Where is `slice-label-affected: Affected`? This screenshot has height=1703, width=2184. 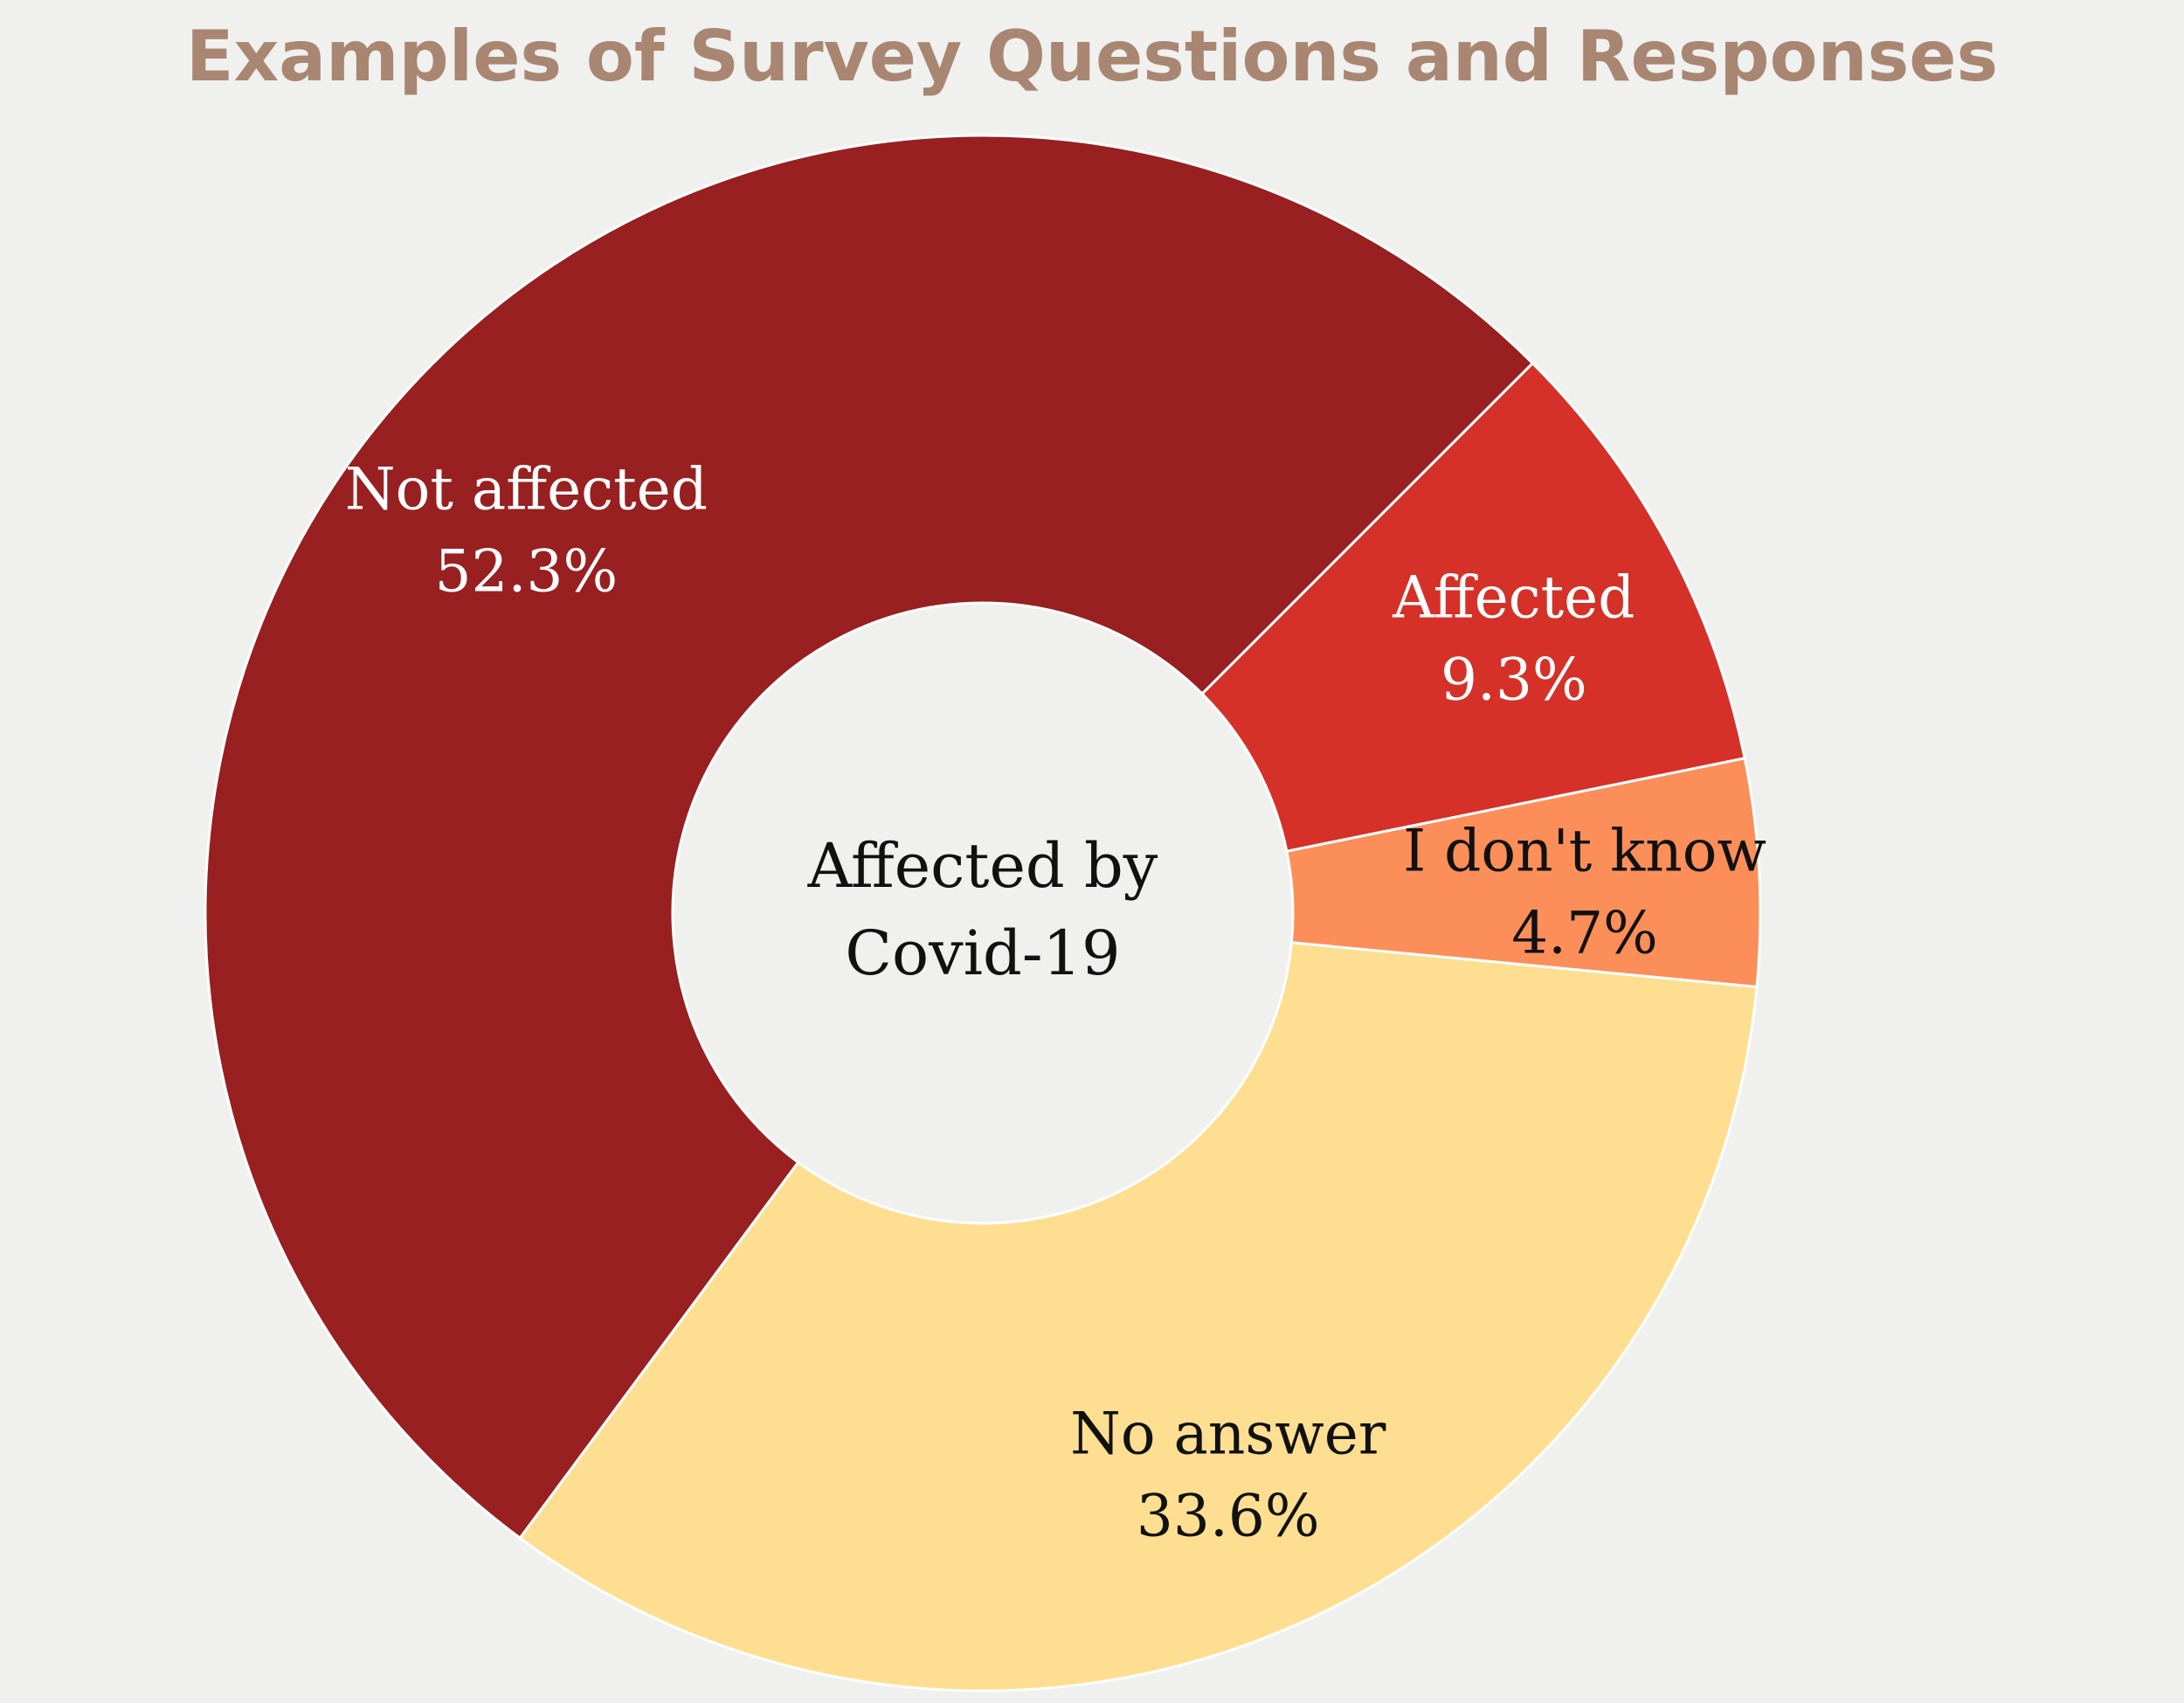
slice-label-affected: Affected is located at coordinates (1513, 597).